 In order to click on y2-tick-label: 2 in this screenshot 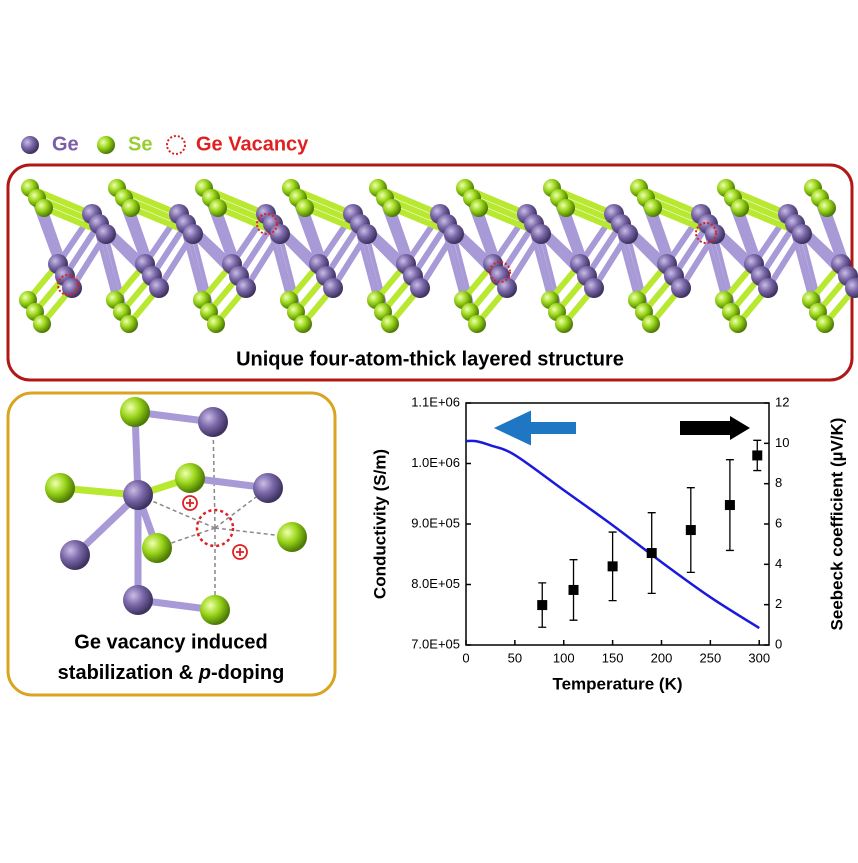, I will do `click(778, 603)`.